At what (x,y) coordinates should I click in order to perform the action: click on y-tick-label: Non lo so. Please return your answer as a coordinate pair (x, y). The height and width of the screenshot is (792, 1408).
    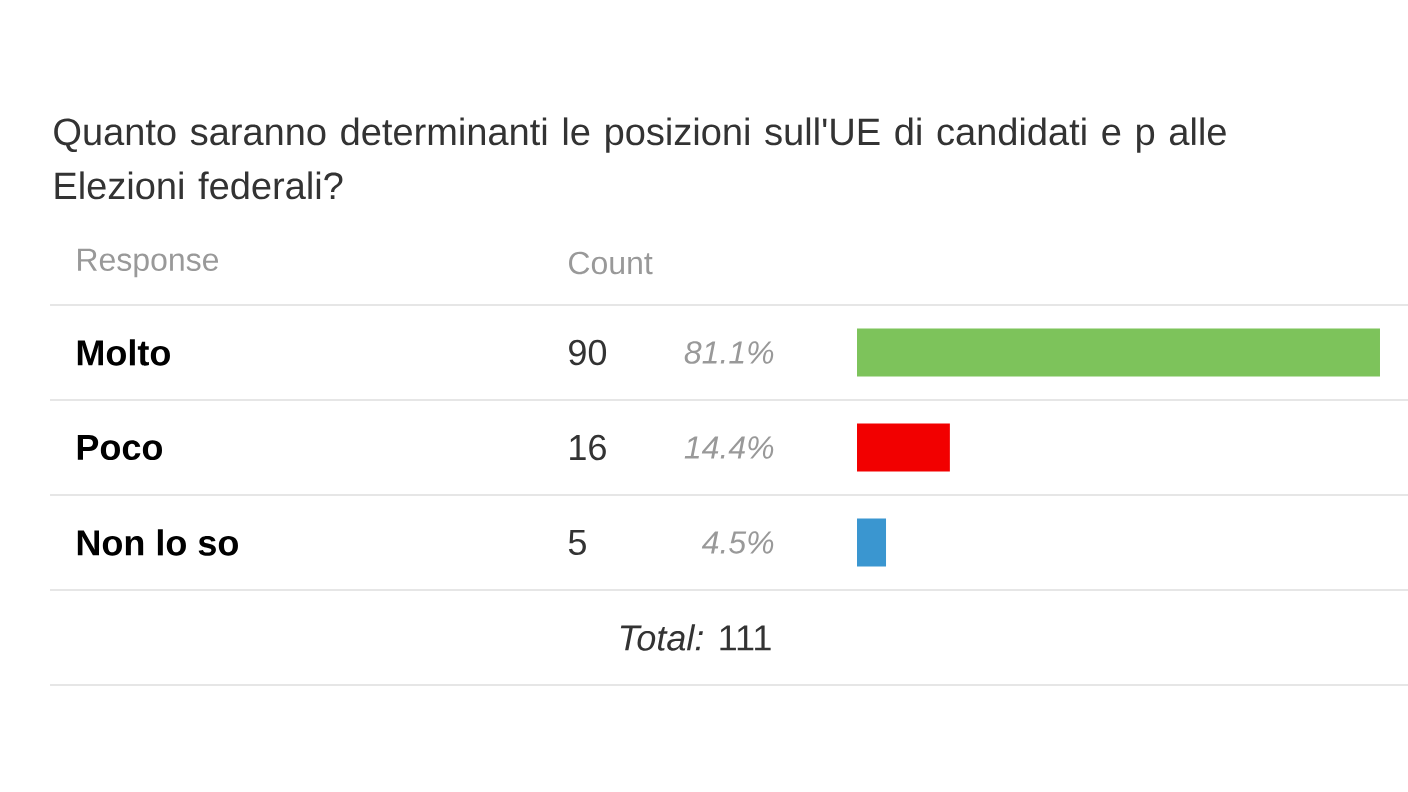
    Looking at the image, I should click on (157, 542).